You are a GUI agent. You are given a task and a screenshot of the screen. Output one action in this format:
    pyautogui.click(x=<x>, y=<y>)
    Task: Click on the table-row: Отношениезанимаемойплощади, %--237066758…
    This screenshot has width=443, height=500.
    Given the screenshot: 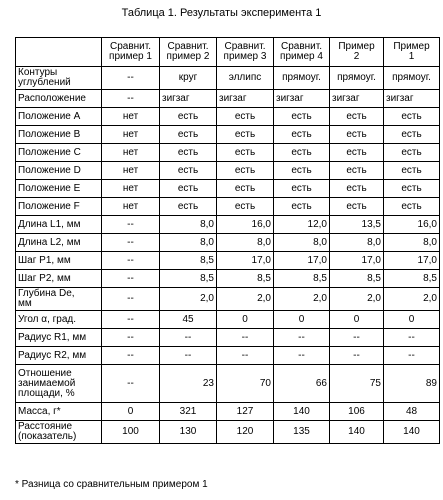 What is the action you would take?
    pyautogui.click(x=228, y=384)
    